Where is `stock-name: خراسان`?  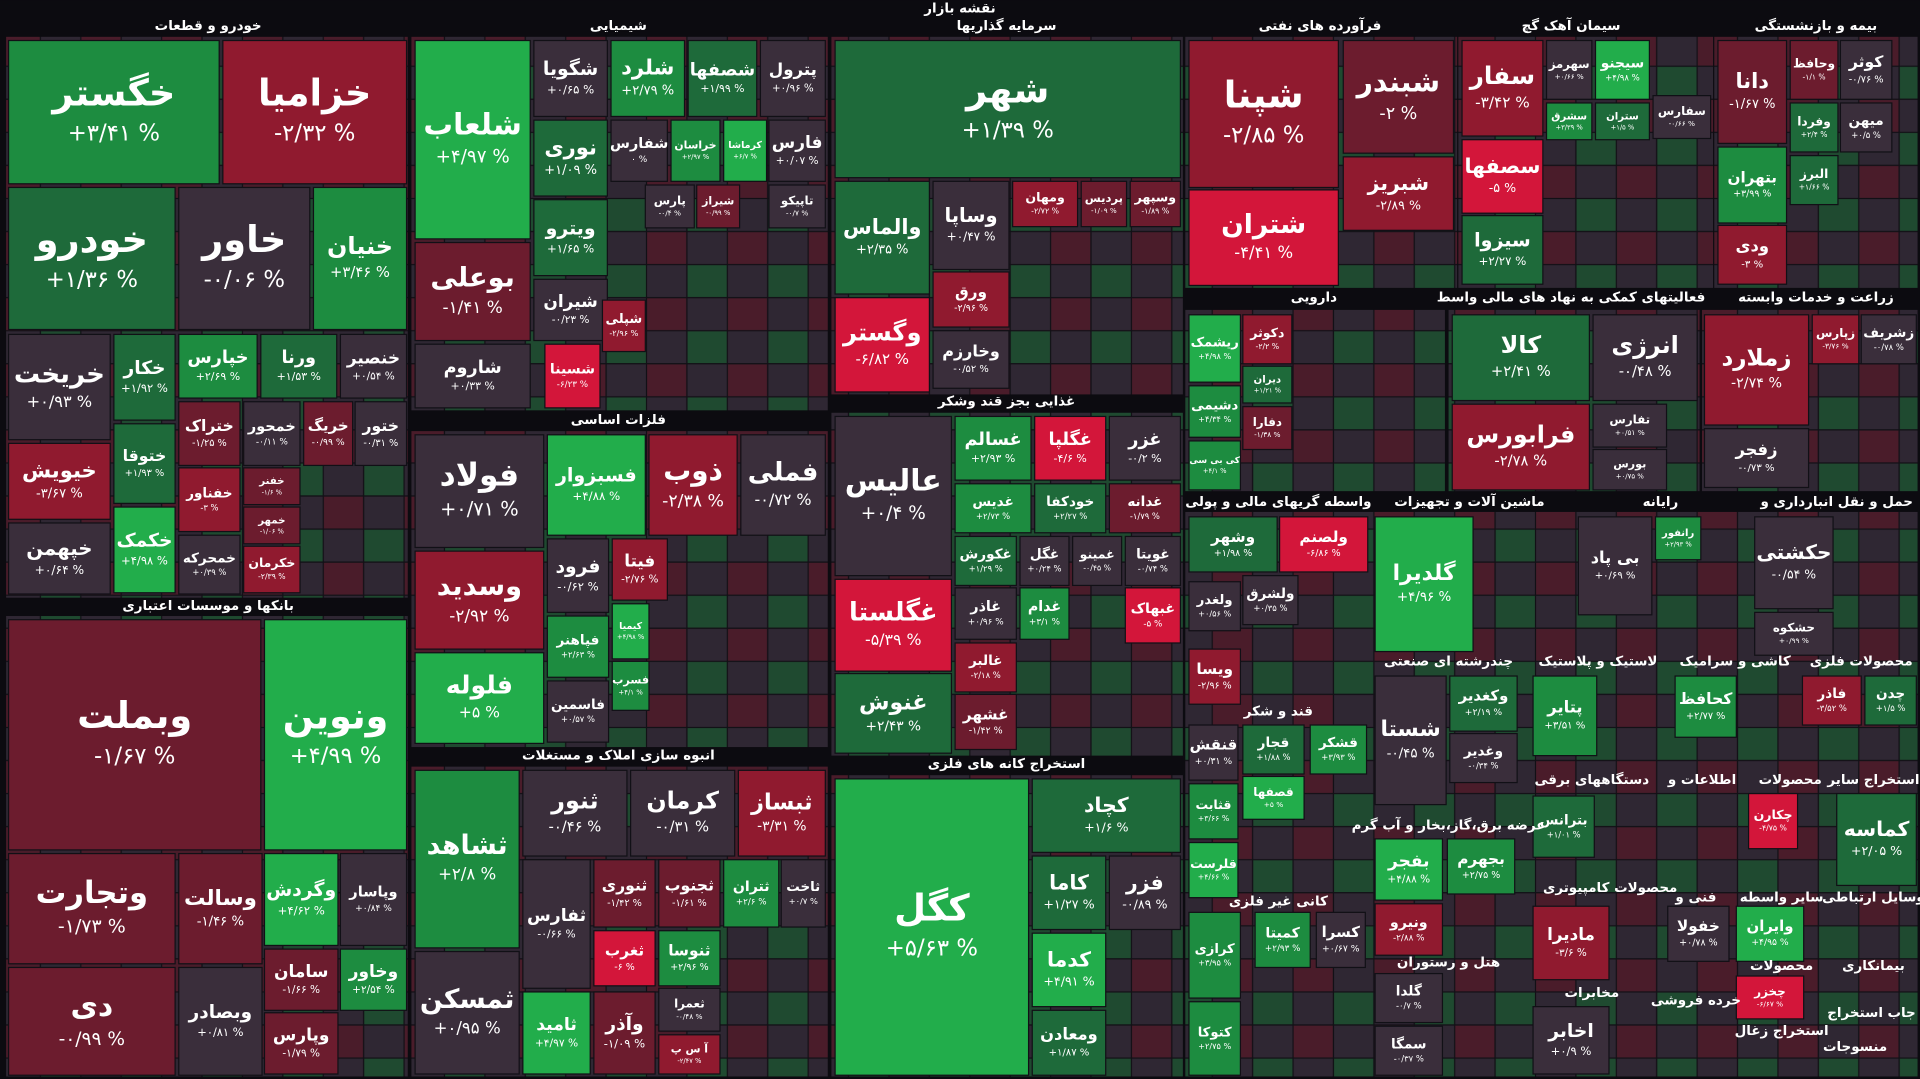 stock-name: خراسان is located at coordinates (695, 145).